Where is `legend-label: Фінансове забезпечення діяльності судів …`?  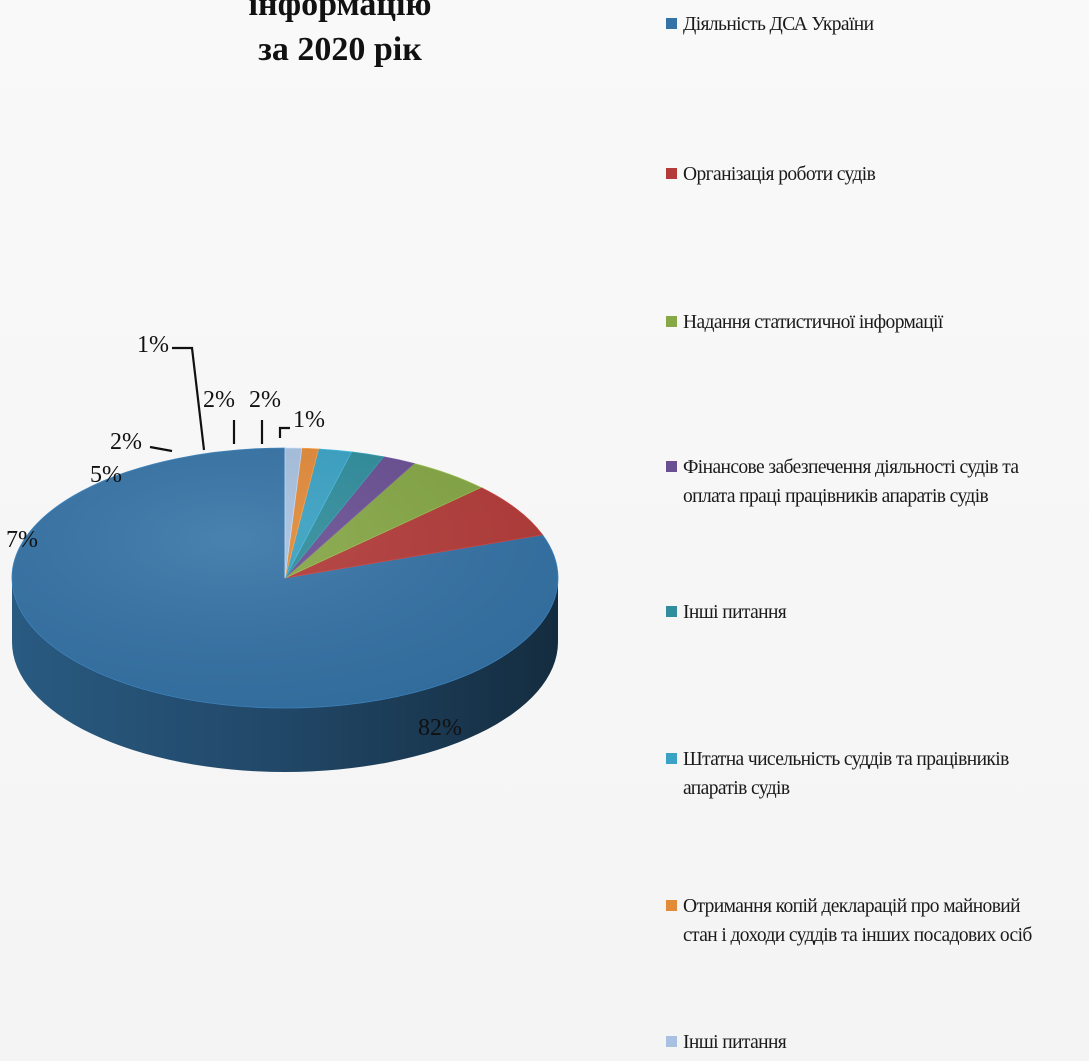
legend-label: Фінансове забезпечення діяльності судів … is located at coordinates (851, 467).